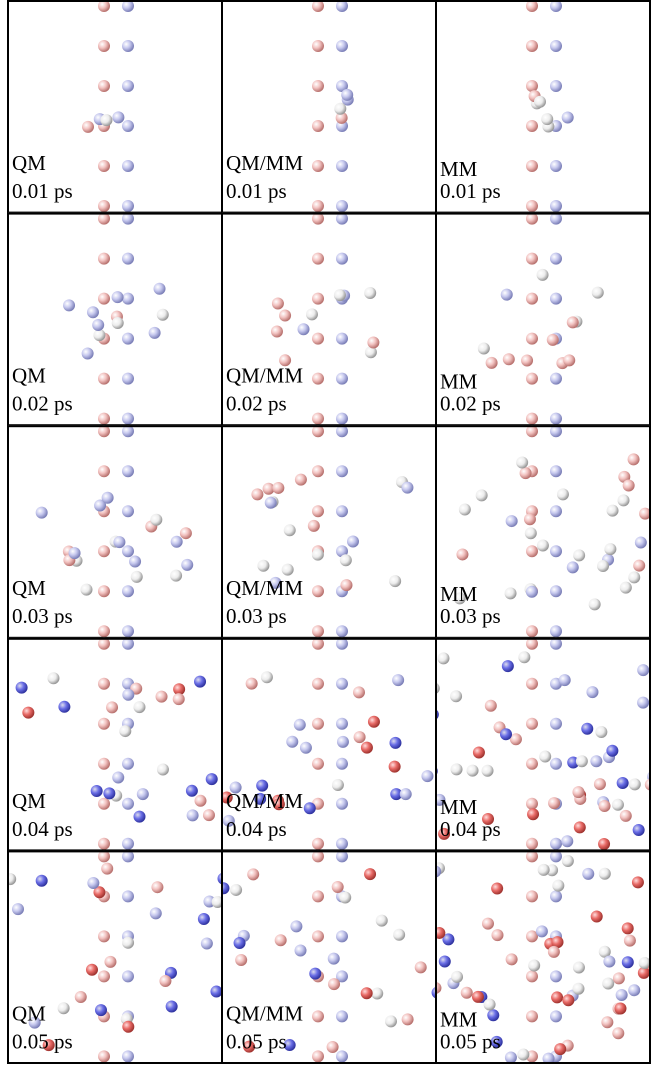  What do you see at coordinates (543, 106) in the screenshot?
I see `panel: MM0.01 ps` at bounding box center [543, 106].